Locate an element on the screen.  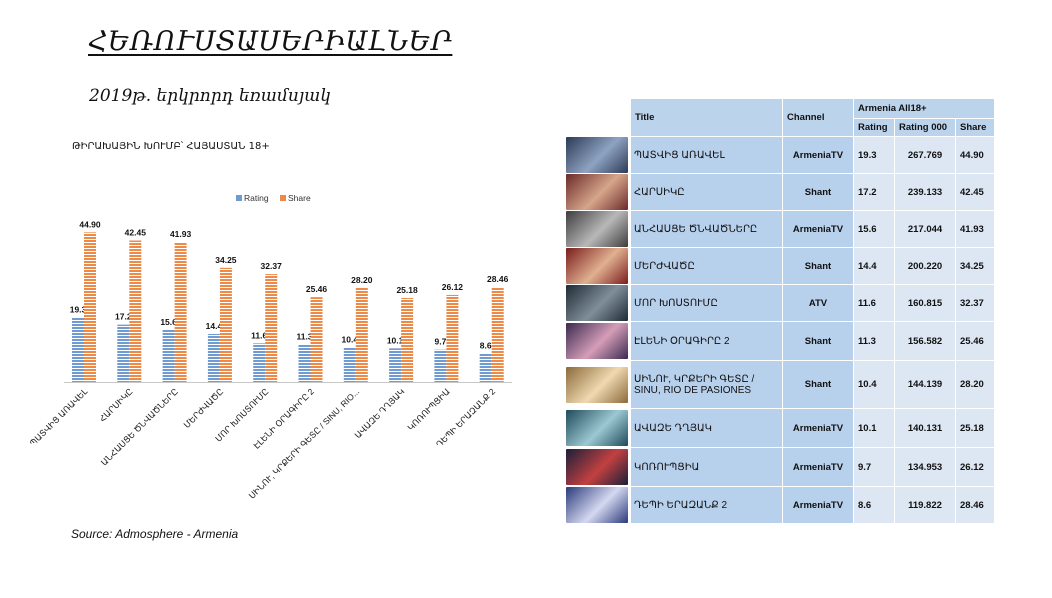
table-row: ԱՎԱԶԵ ԴՂՅԱԿ ArmeniaTV 10.1 140.131 25.18 is located at coordinates (812, 428).